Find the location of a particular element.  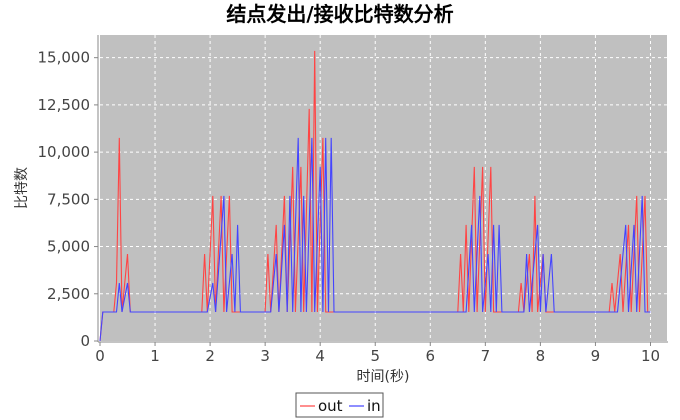

legend-box is located at coordinates (339, 405).